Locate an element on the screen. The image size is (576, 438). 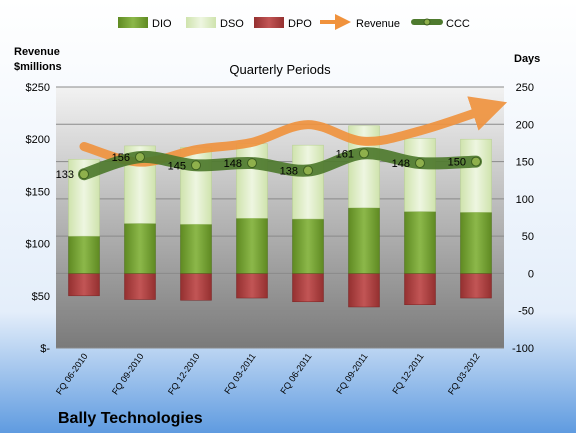
right-axis-title: Days is located at coordinates (527, 59).